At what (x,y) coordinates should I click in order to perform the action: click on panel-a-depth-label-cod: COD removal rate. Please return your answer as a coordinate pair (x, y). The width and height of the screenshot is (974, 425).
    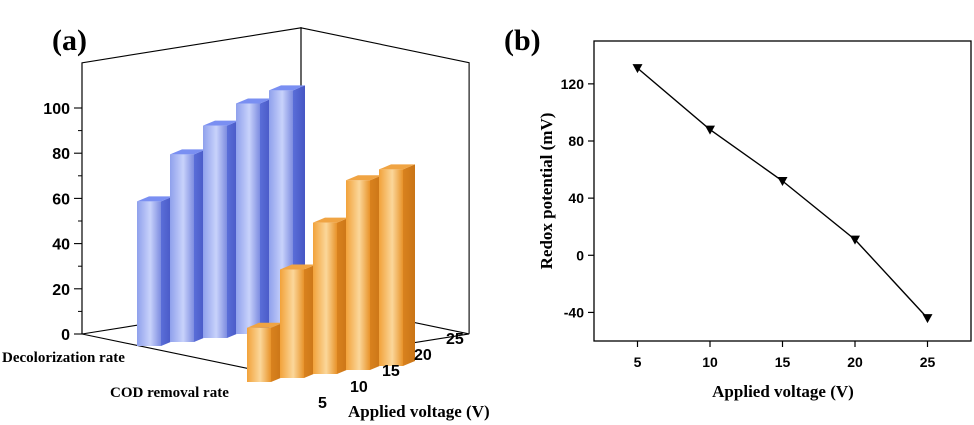
    Looking at the image, I should click on (169, 393).